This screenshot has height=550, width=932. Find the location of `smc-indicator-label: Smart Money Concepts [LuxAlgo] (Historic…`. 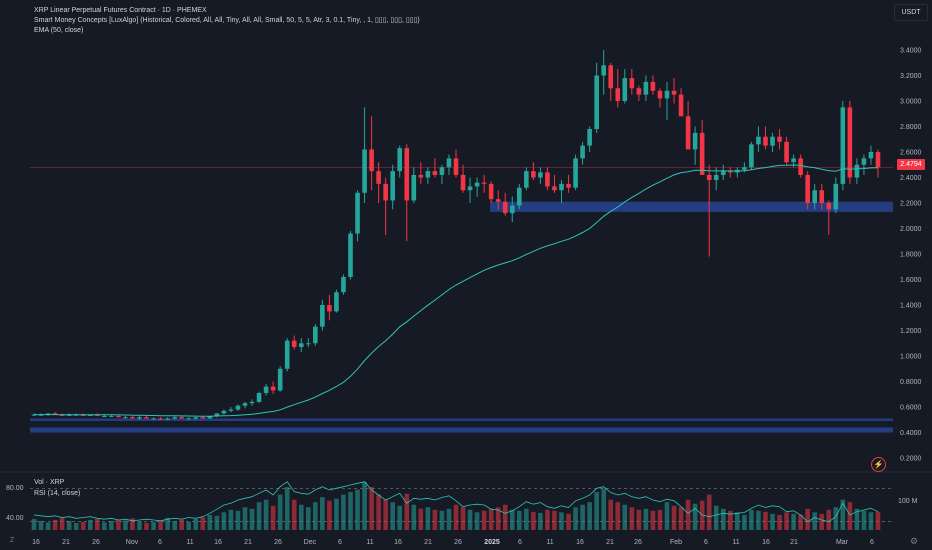

smc-indicator-label: Smart Money Concepts [LuxAlgo] (Historic… is located at coordinates (227, 20).